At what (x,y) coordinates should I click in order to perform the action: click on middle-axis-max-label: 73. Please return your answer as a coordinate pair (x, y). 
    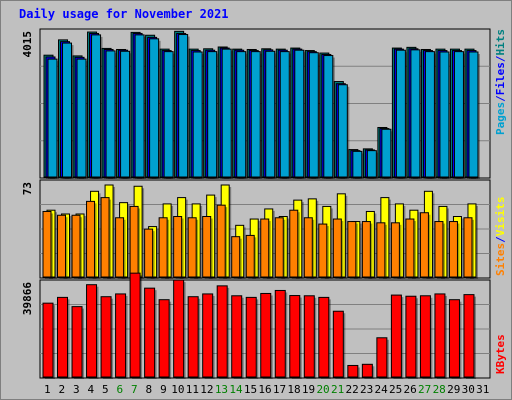
    Looking at the image, I should click on (27, 188).